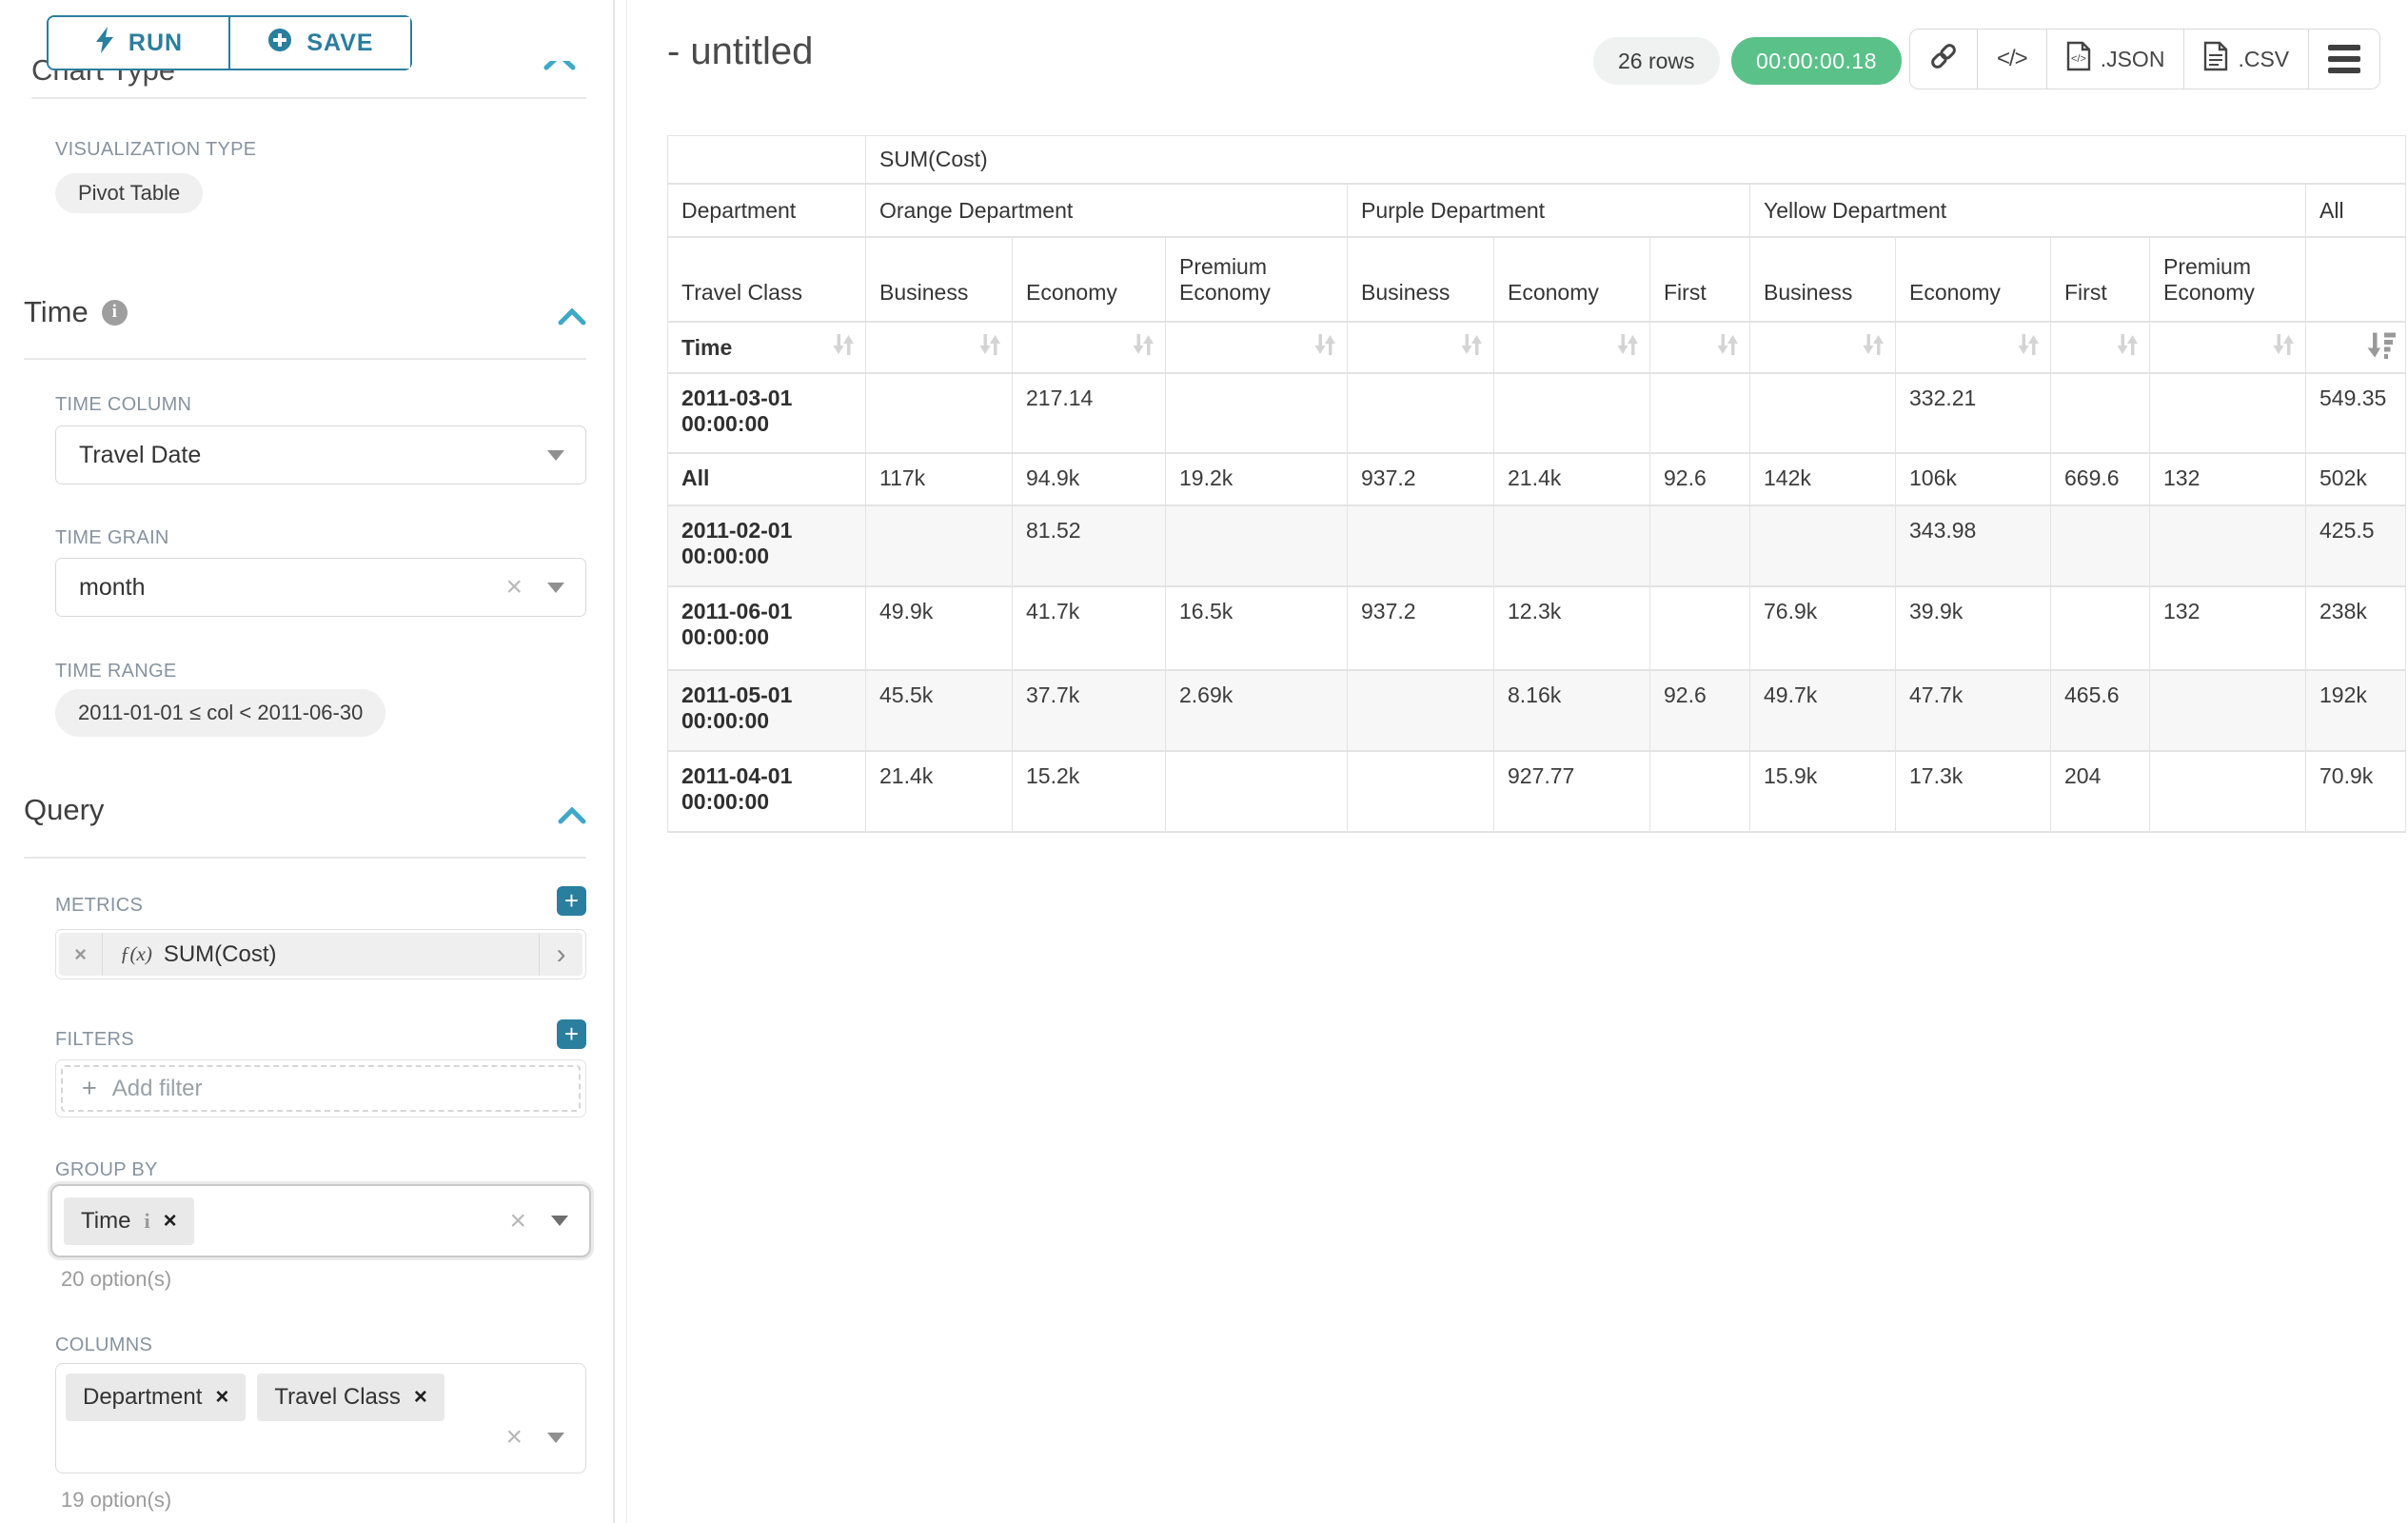 This screenshot has height=1523, width=2408. Describe the element at coordinates (1257, 712) in the screenshot. I see `pivot-cell: 2.69k` at that location.